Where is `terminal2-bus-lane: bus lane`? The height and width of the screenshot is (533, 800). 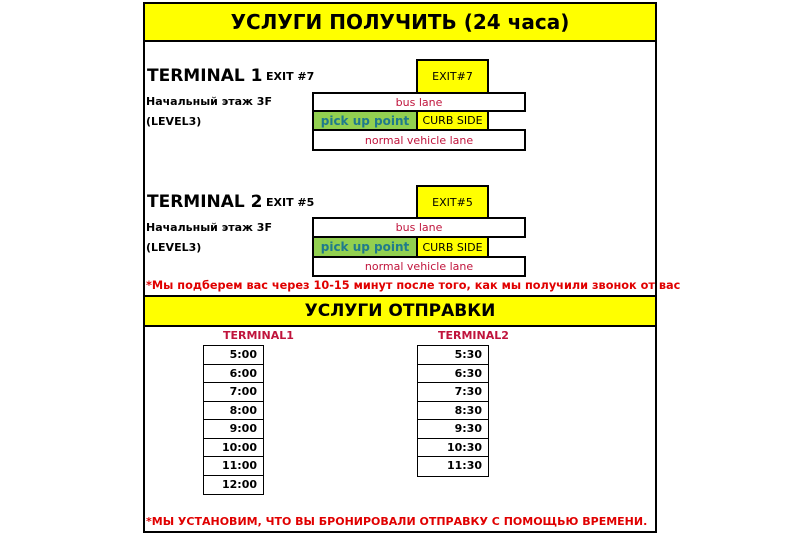
terminal2-bus-lane: bus lane is located at coordinates (419, 227).